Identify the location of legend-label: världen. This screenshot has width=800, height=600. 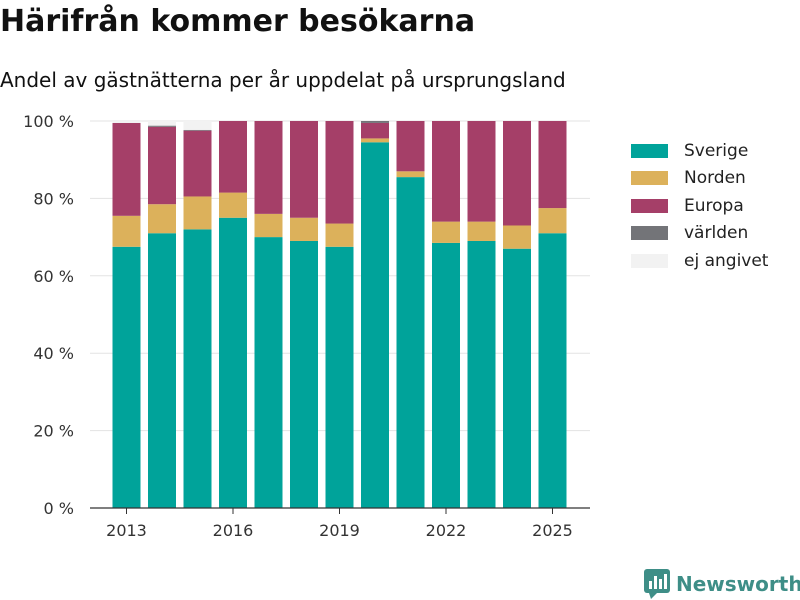
(716, 233).